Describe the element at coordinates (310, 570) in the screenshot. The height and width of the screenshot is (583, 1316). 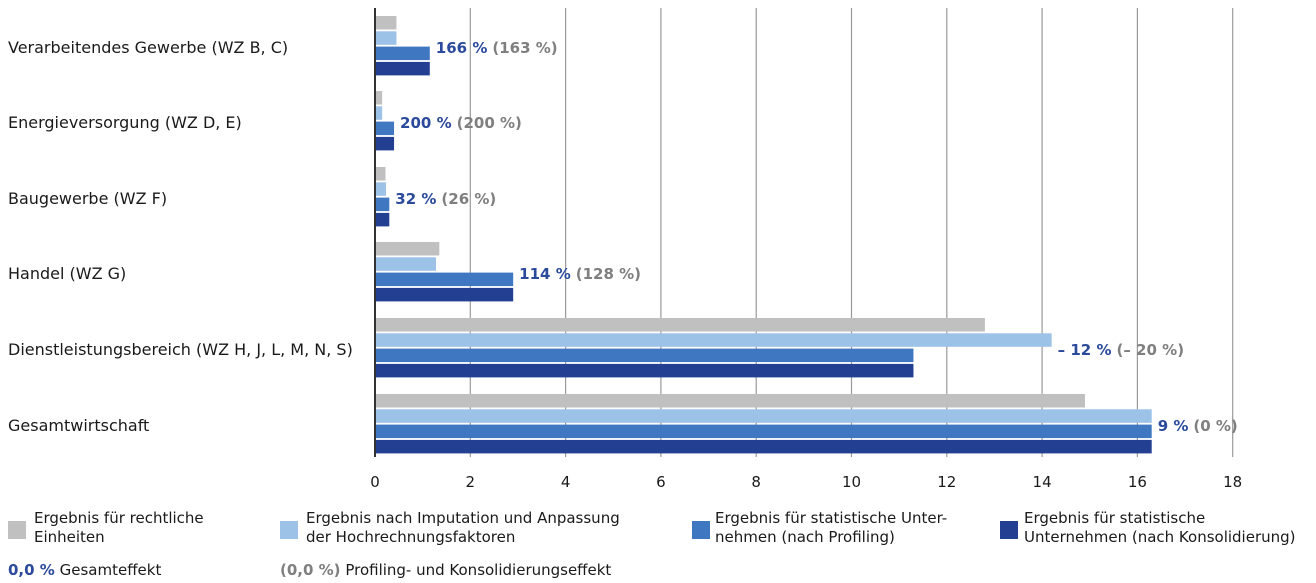
I see `note-profiling-value: (0,0 %)` at that location.